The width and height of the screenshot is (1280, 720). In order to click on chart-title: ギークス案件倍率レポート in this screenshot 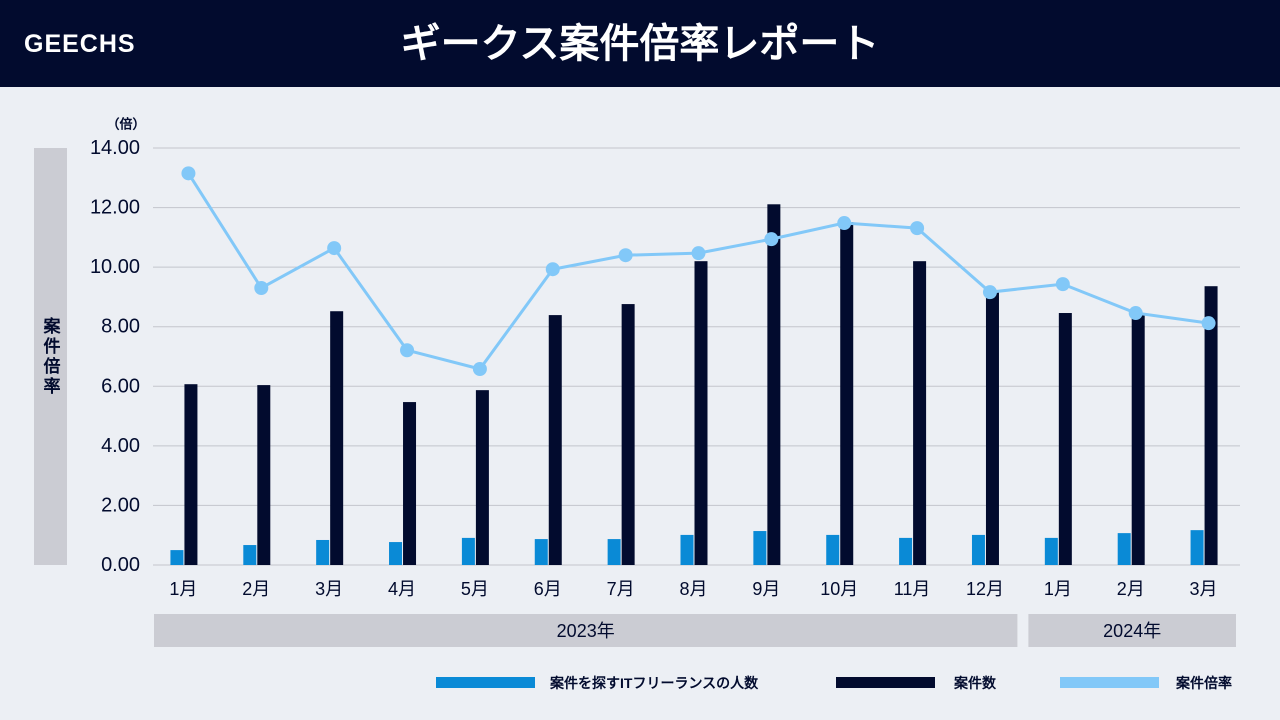, I will do `click(640, 44)`.